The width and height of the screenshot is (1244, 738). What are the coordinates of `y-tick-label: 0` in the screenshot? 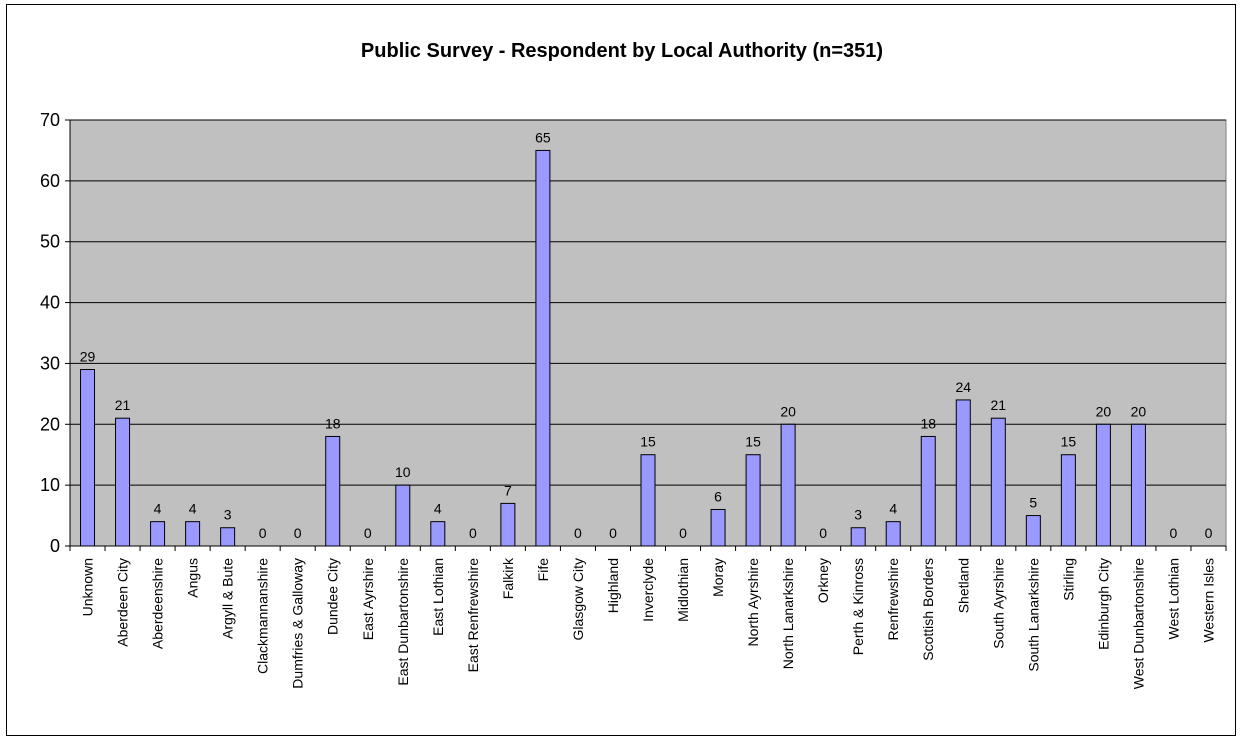 It's located at (55, 546).